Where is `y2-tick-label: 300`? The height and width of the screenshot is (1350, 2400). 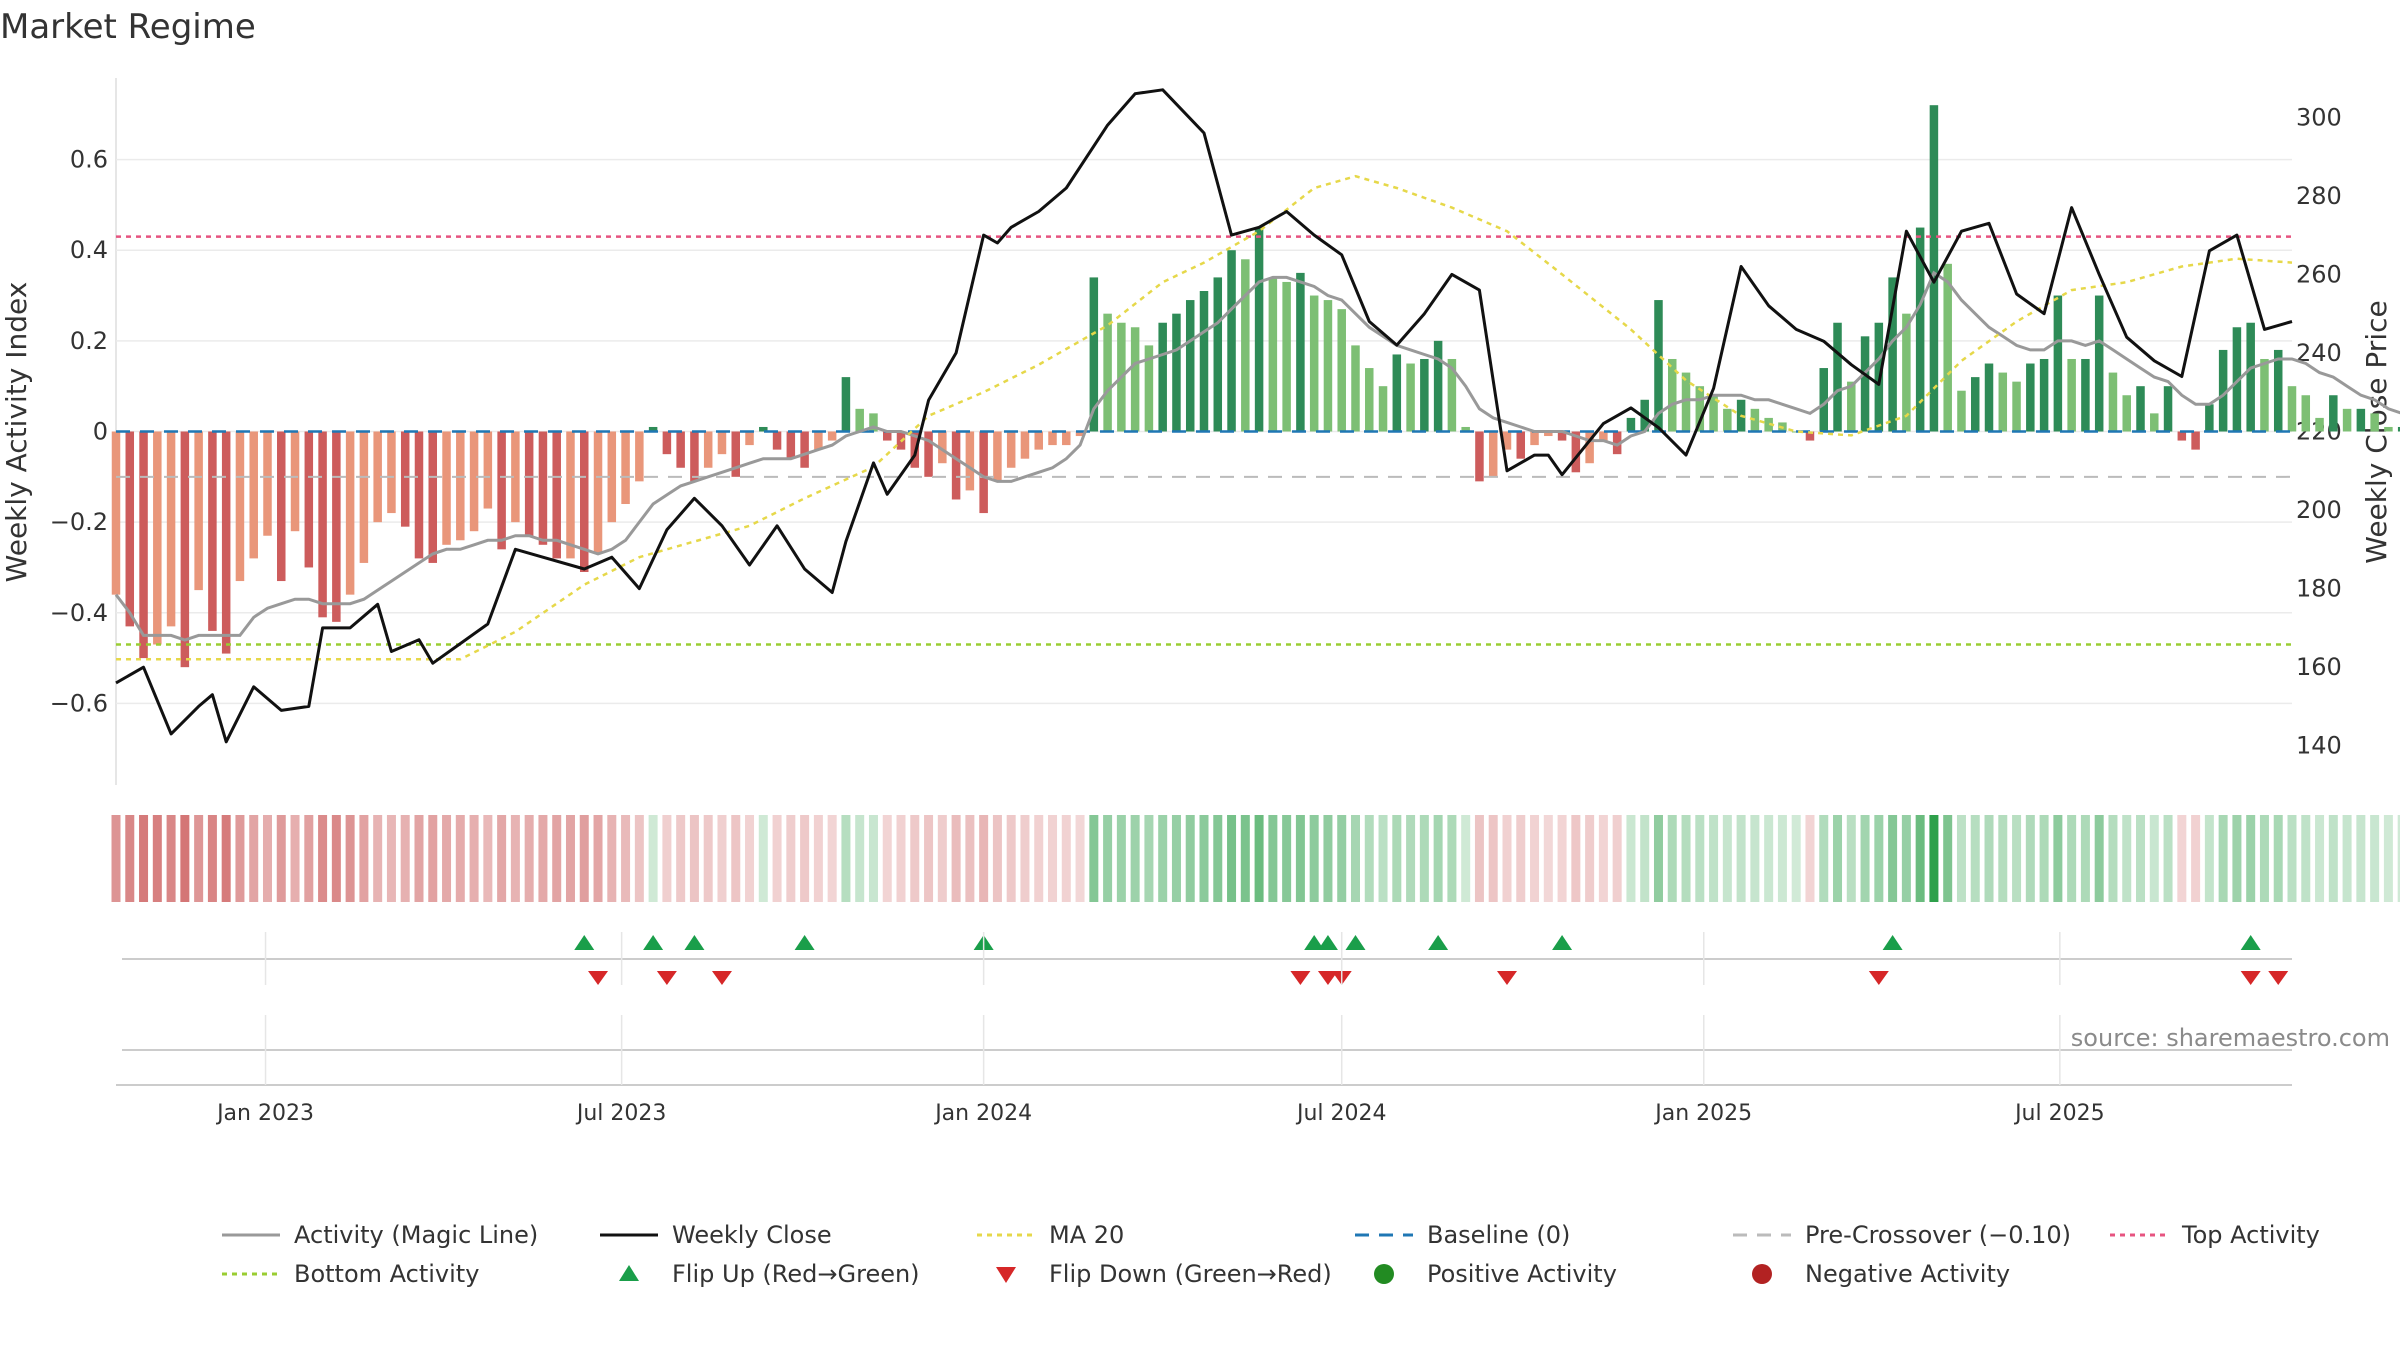
y2-tick-label: 300 is located at coordinates (2319, 117).